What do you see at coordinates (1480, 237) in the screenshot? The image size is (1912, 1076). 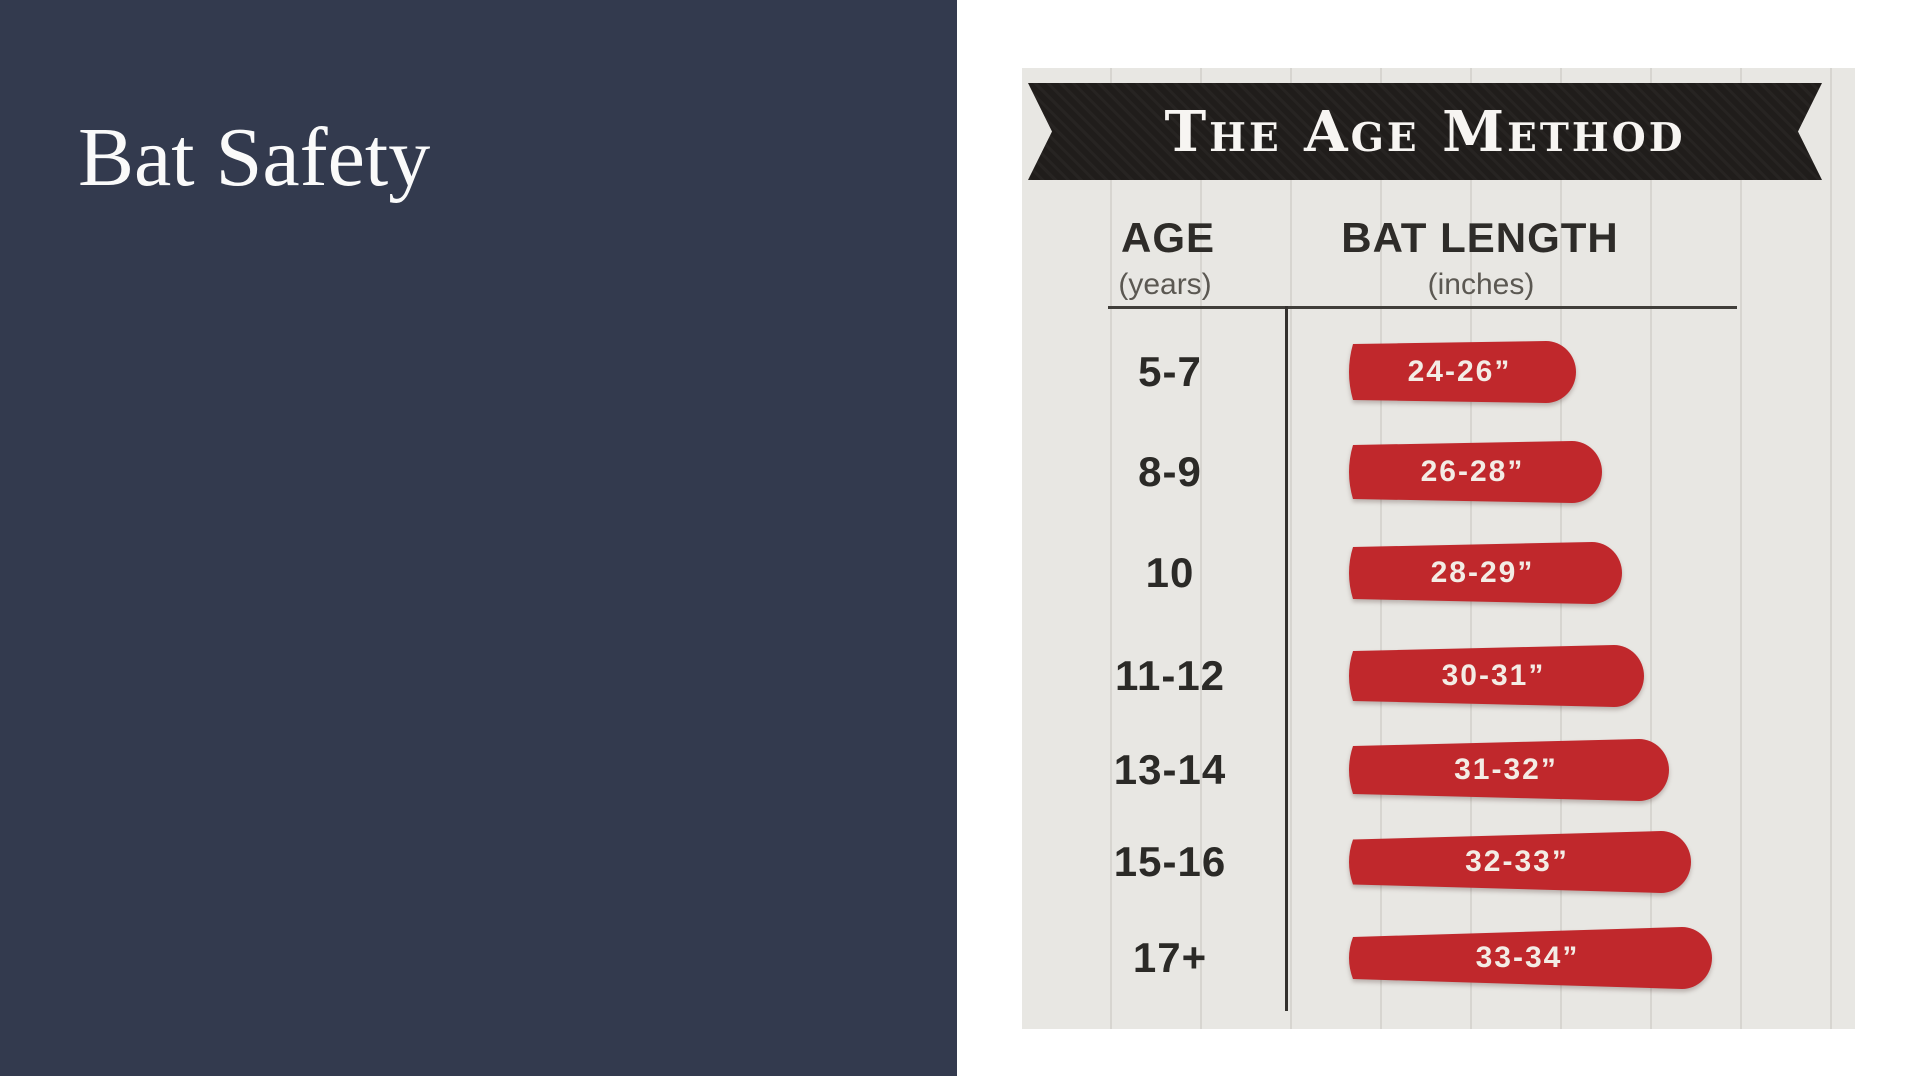 I see `bat-length-column-header: BAT LENGTH` at bounding box center [1480, 237].